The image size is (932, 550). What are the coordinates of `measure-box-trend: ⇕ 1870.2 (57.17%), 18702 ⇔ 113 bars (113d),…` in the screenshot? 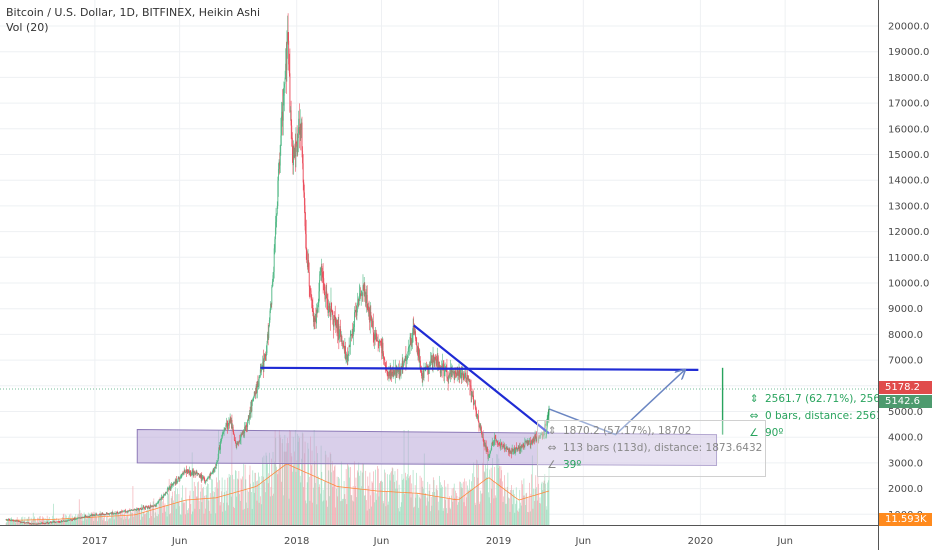 It's located at (651, 448).